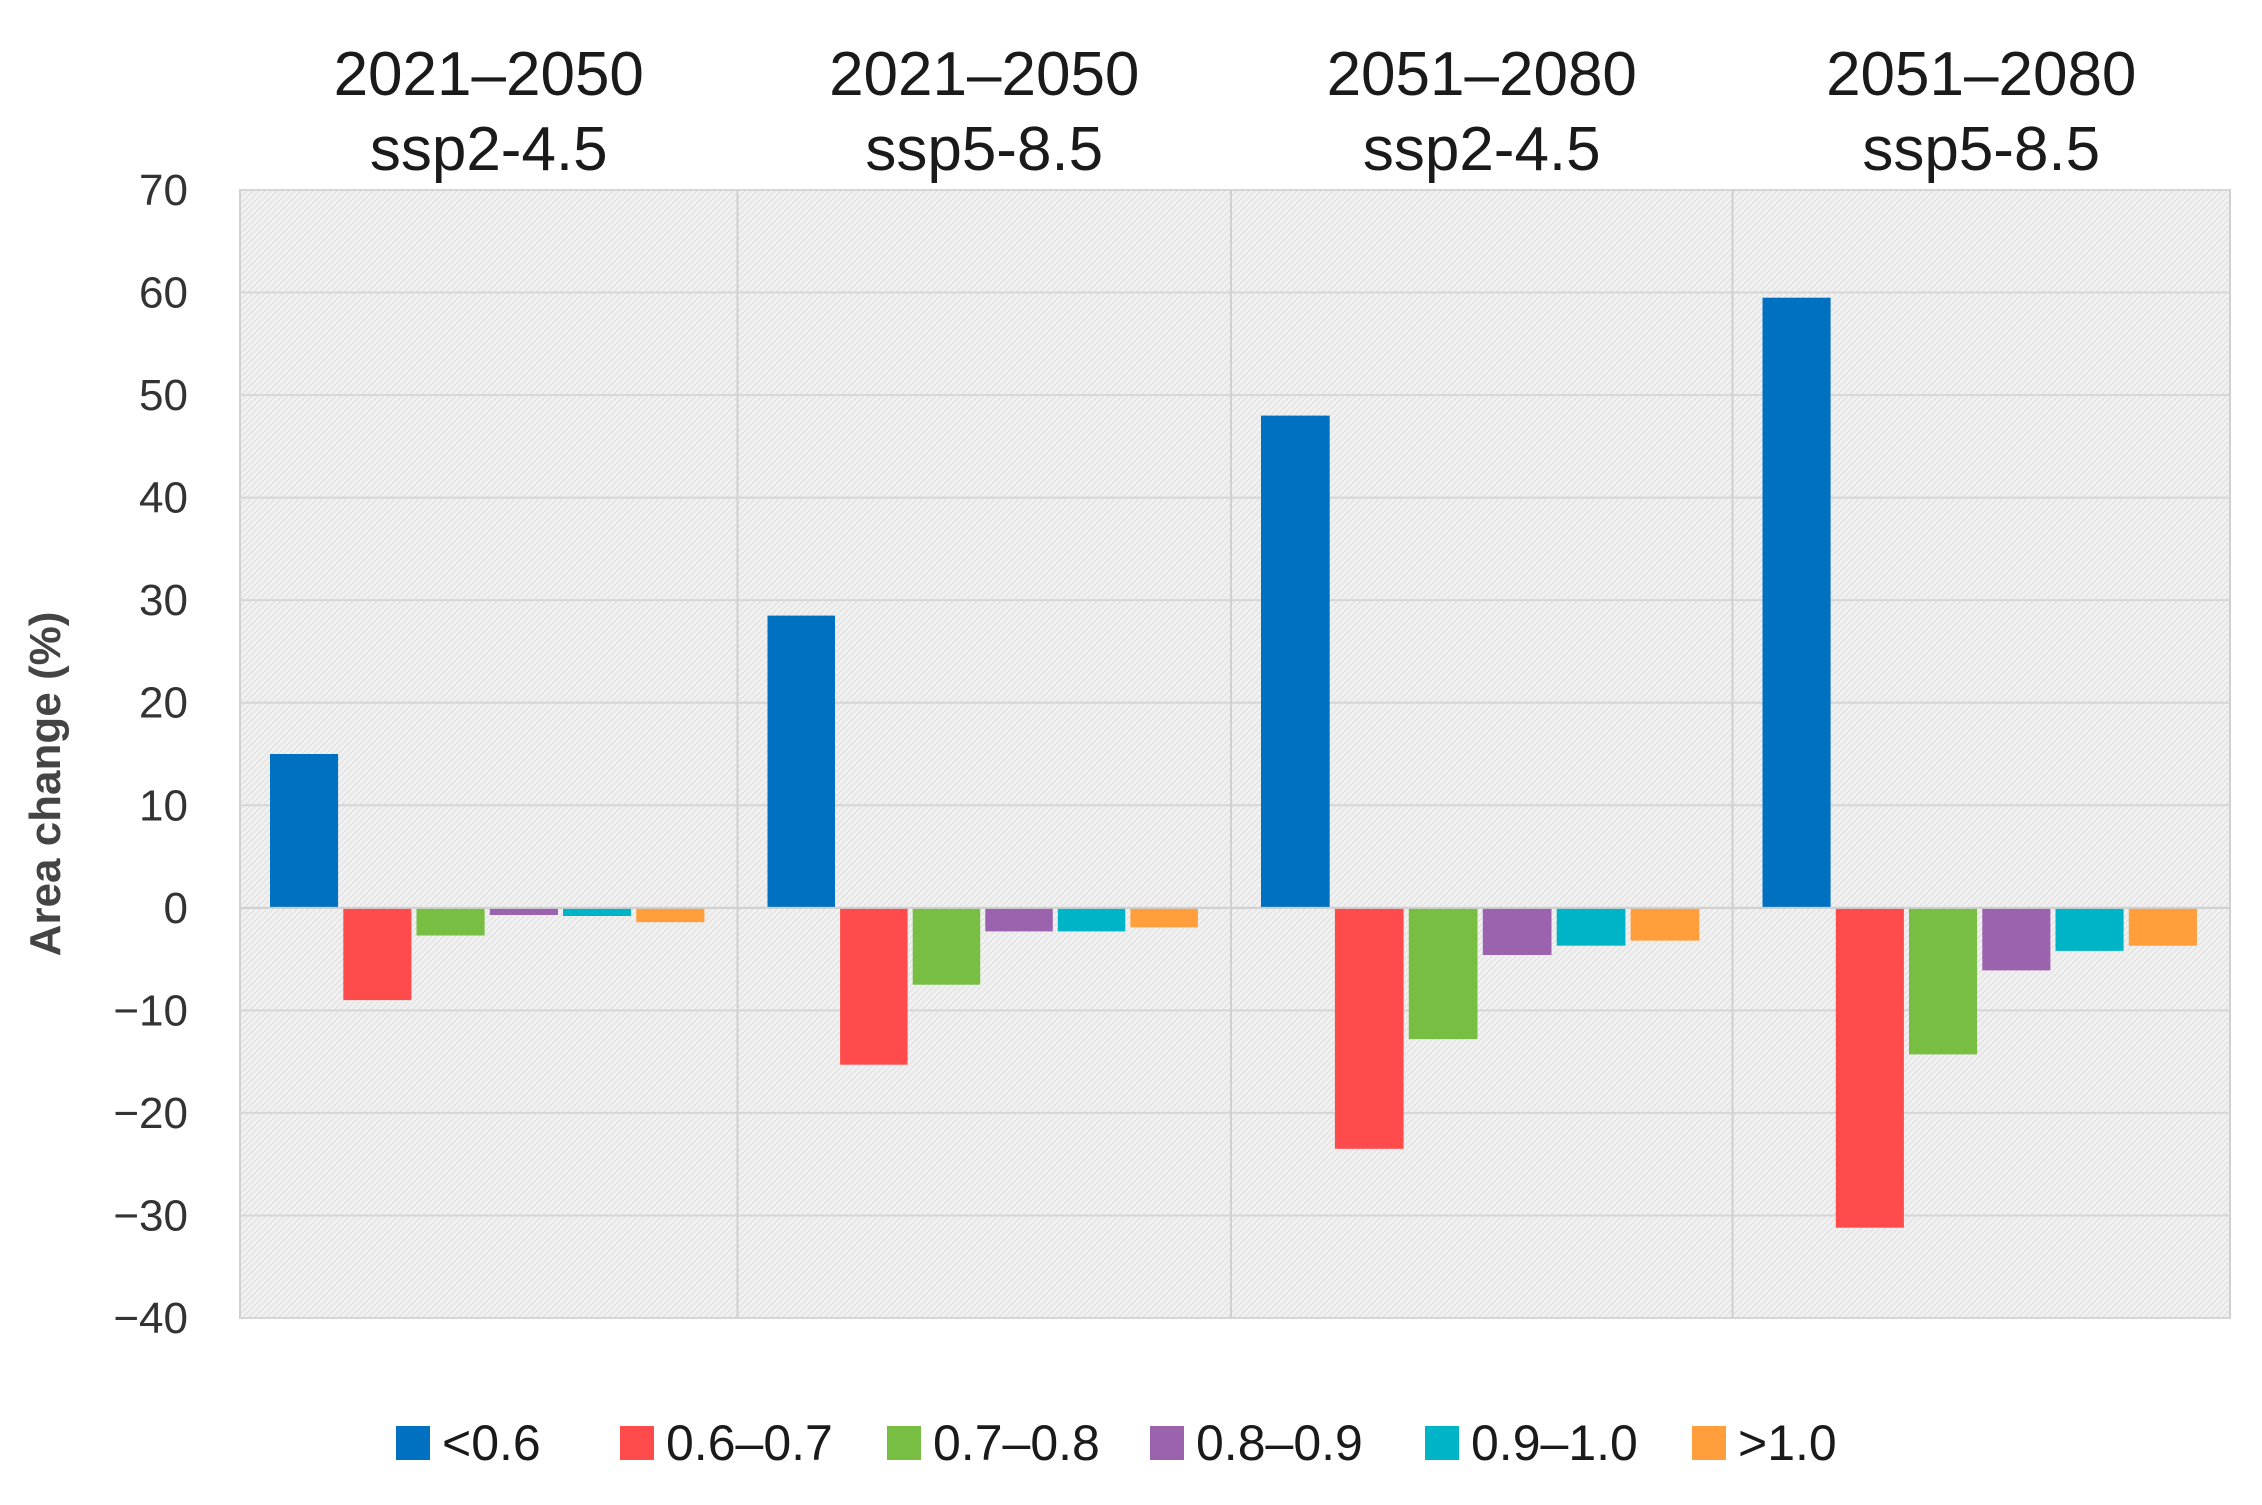 The height and width of the screenshot is (1505, 2262). Describe the element at coordinates (163, 805) in the screenshot. I see `y-tick-label: 10` at that location.